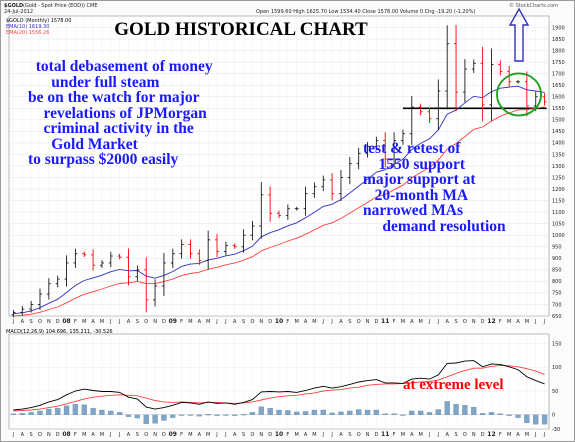 Image resolution: width=575 pixels, height=442 pixels. Describe the element at coordinates (120, 66) in the screenshot. I see `annotation-left-line-0: total debasement of money` at that location.